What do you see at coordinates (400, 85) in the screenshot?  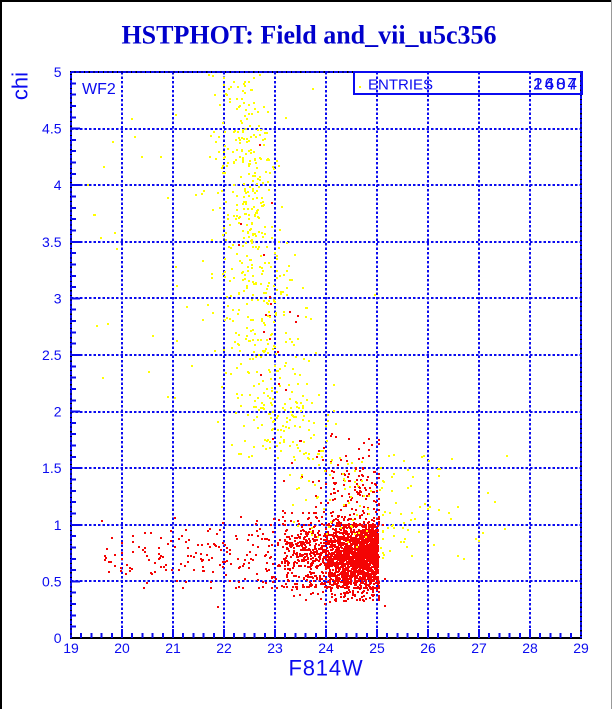 I see `svg-text: ENTRIES` at bounding box center [400, 85].